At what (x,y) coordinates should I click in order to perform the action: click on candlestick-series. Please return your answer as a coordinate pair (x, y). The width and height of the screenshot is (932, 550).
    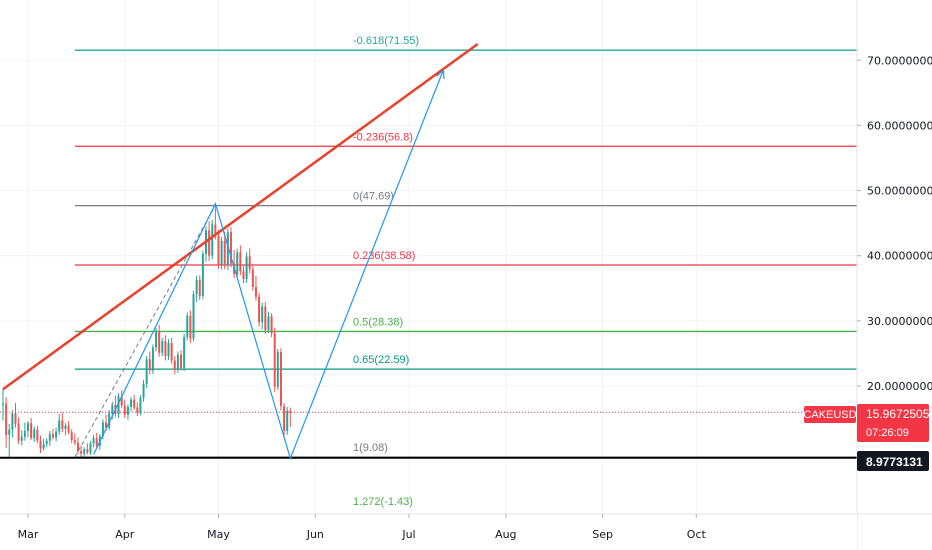
    Looking at the image, I should click on (147, 331).